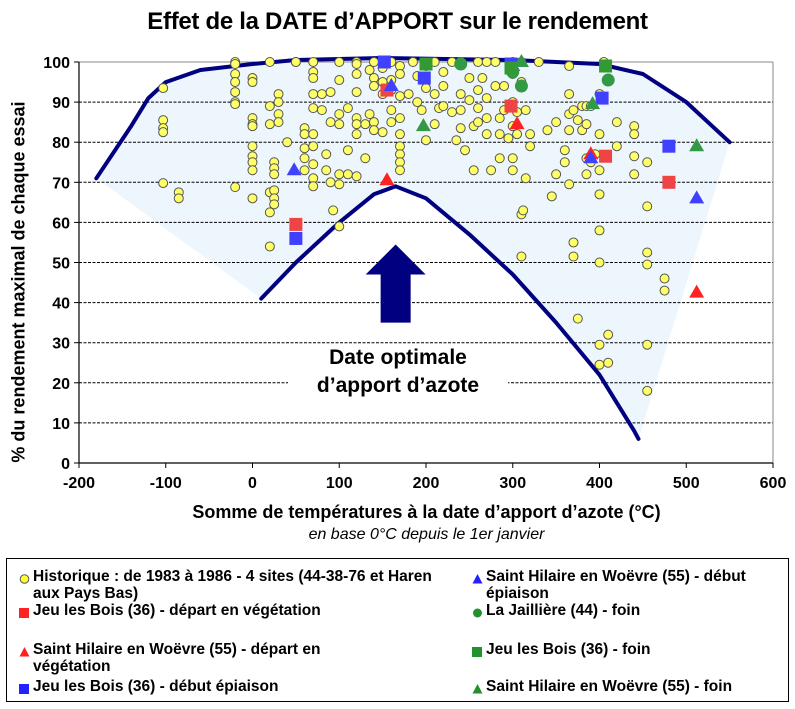  Describe the element at coordinates (166, 483) in the screenshot. I see `x-tick-label: -100` at that location.